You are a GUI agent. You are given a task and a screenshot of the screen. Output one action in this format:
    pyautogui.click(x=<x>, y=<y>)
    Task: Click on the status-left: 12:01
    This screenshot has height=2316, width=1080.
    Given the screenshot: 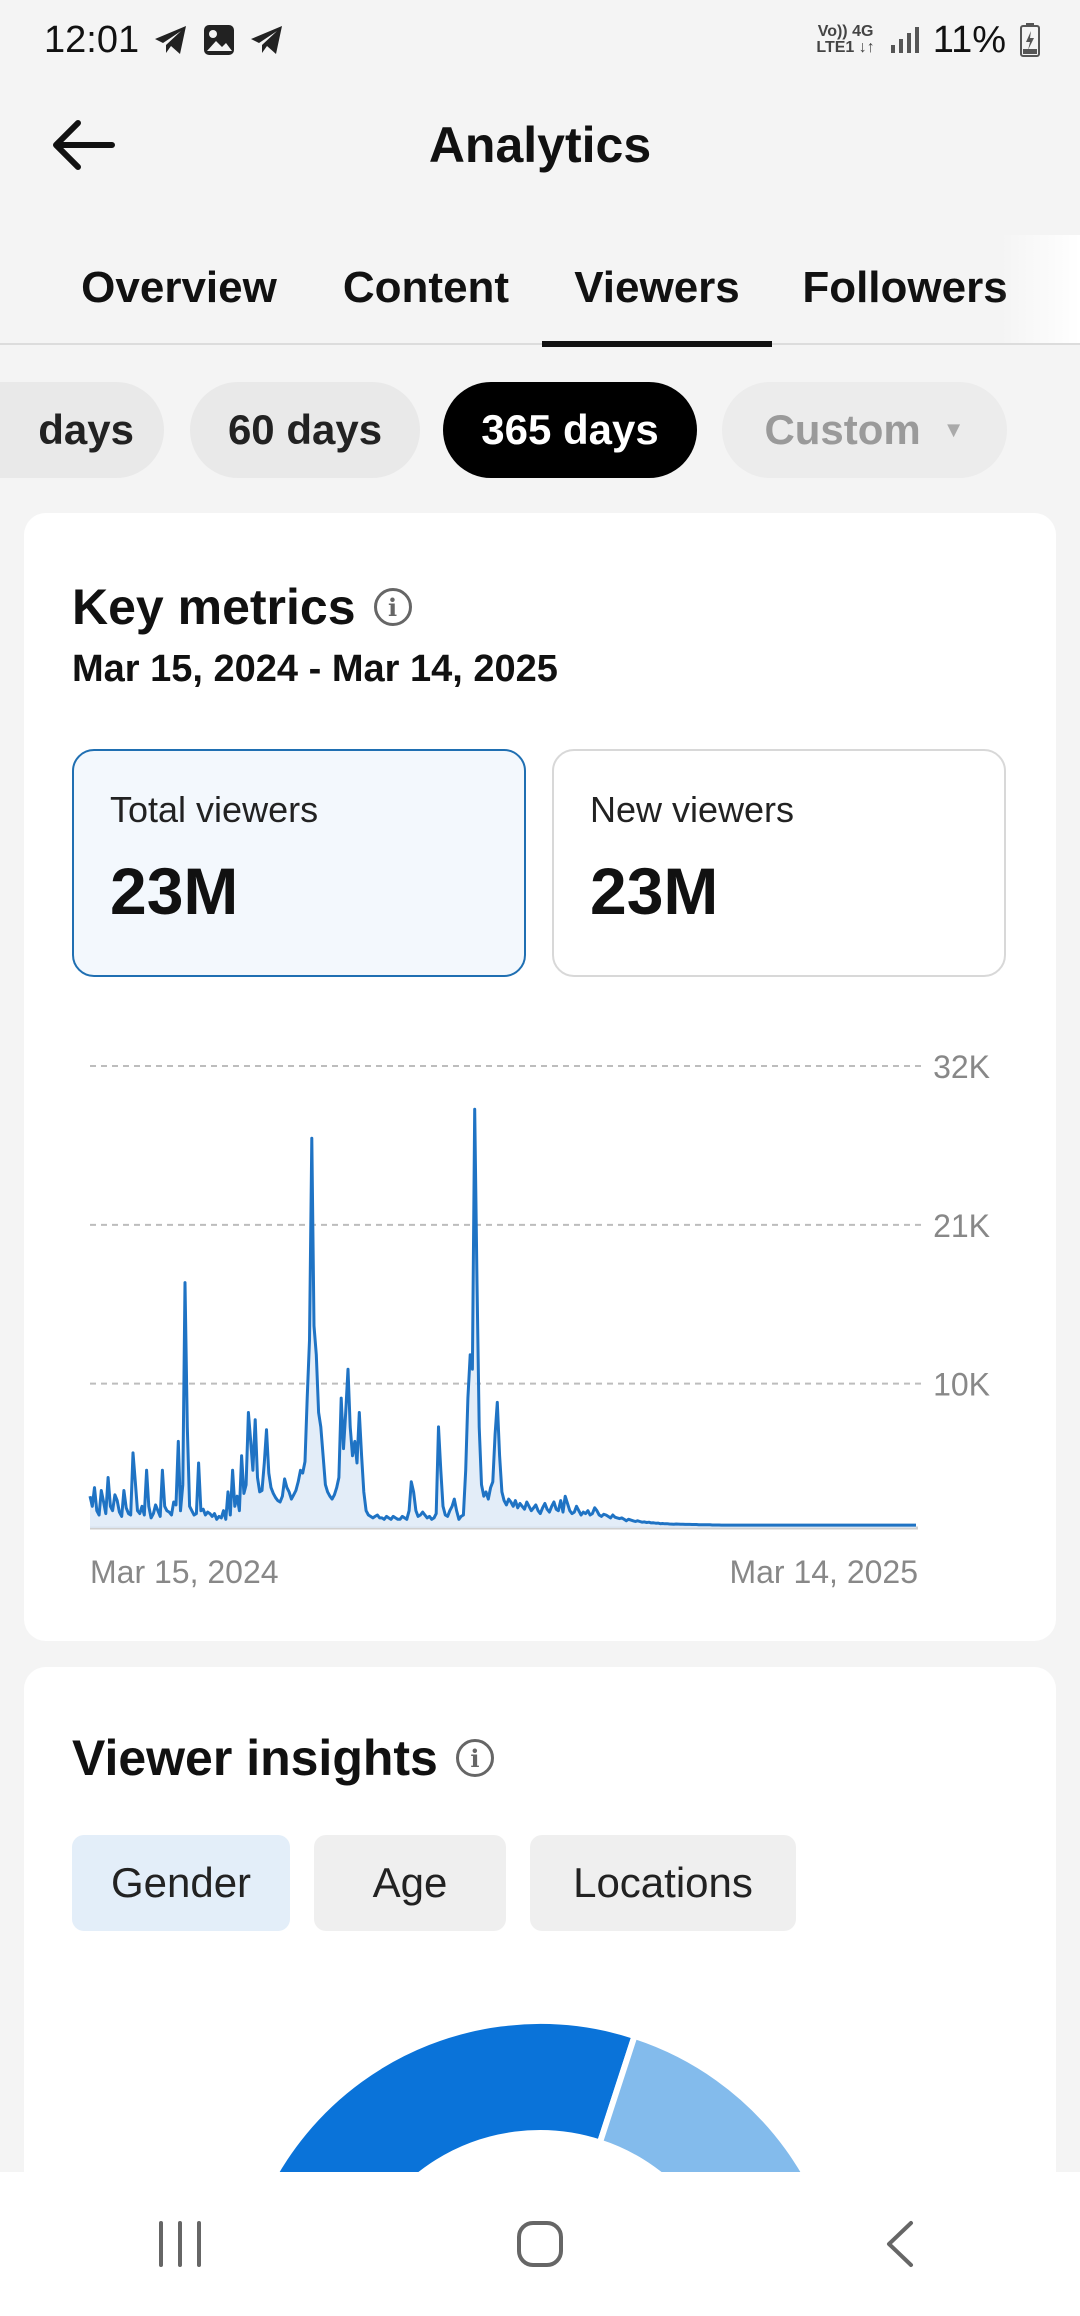 What is the action you would take?
    pyautogui.click(x=164, y=40)
    